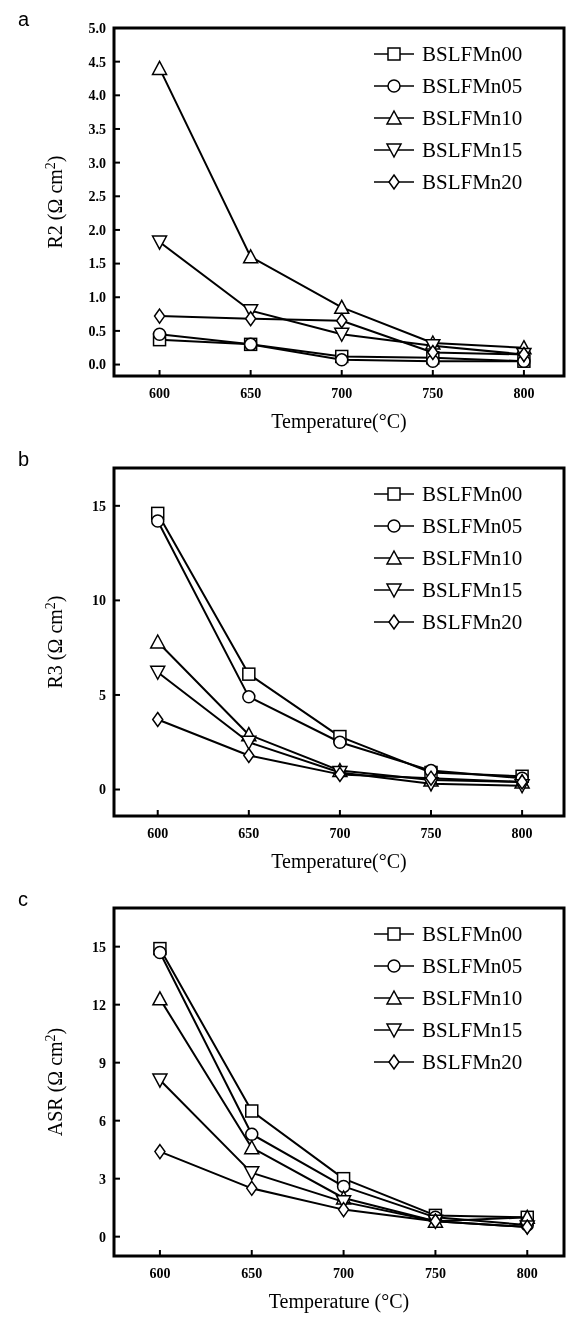  Describe the element at coordinates (97, 331) in the screenshot. I see `y-tick-label: 0.5` at that location.